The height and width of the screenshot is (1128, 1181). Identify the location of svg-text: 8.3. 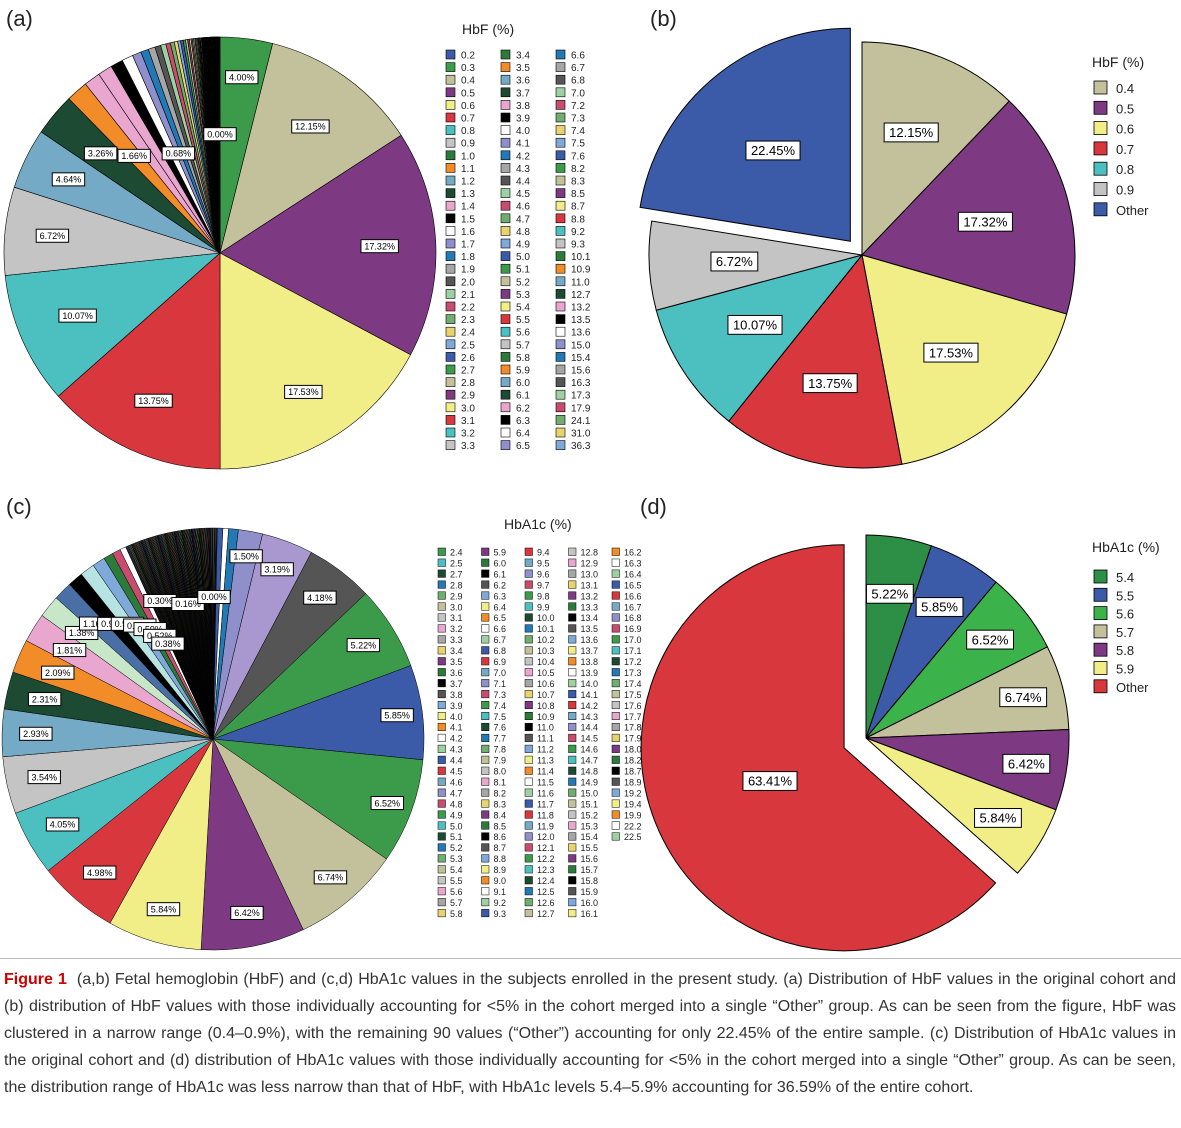
(578, 182).